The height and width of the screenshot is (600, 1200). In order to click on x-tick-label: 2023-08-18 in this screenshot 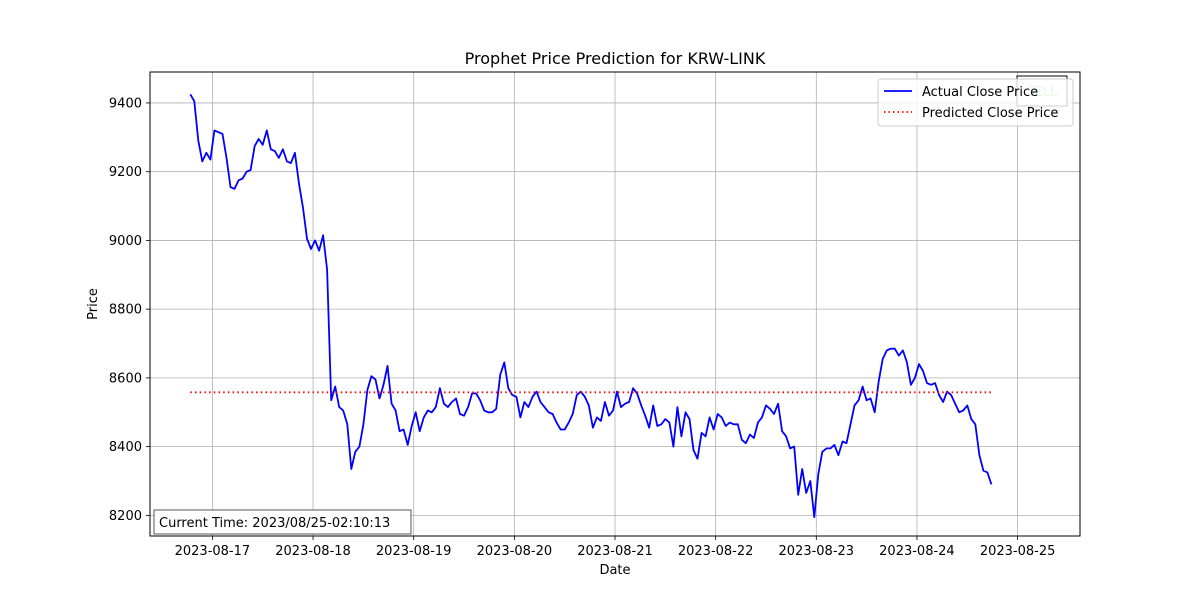, I will do `click(313, 551)`.